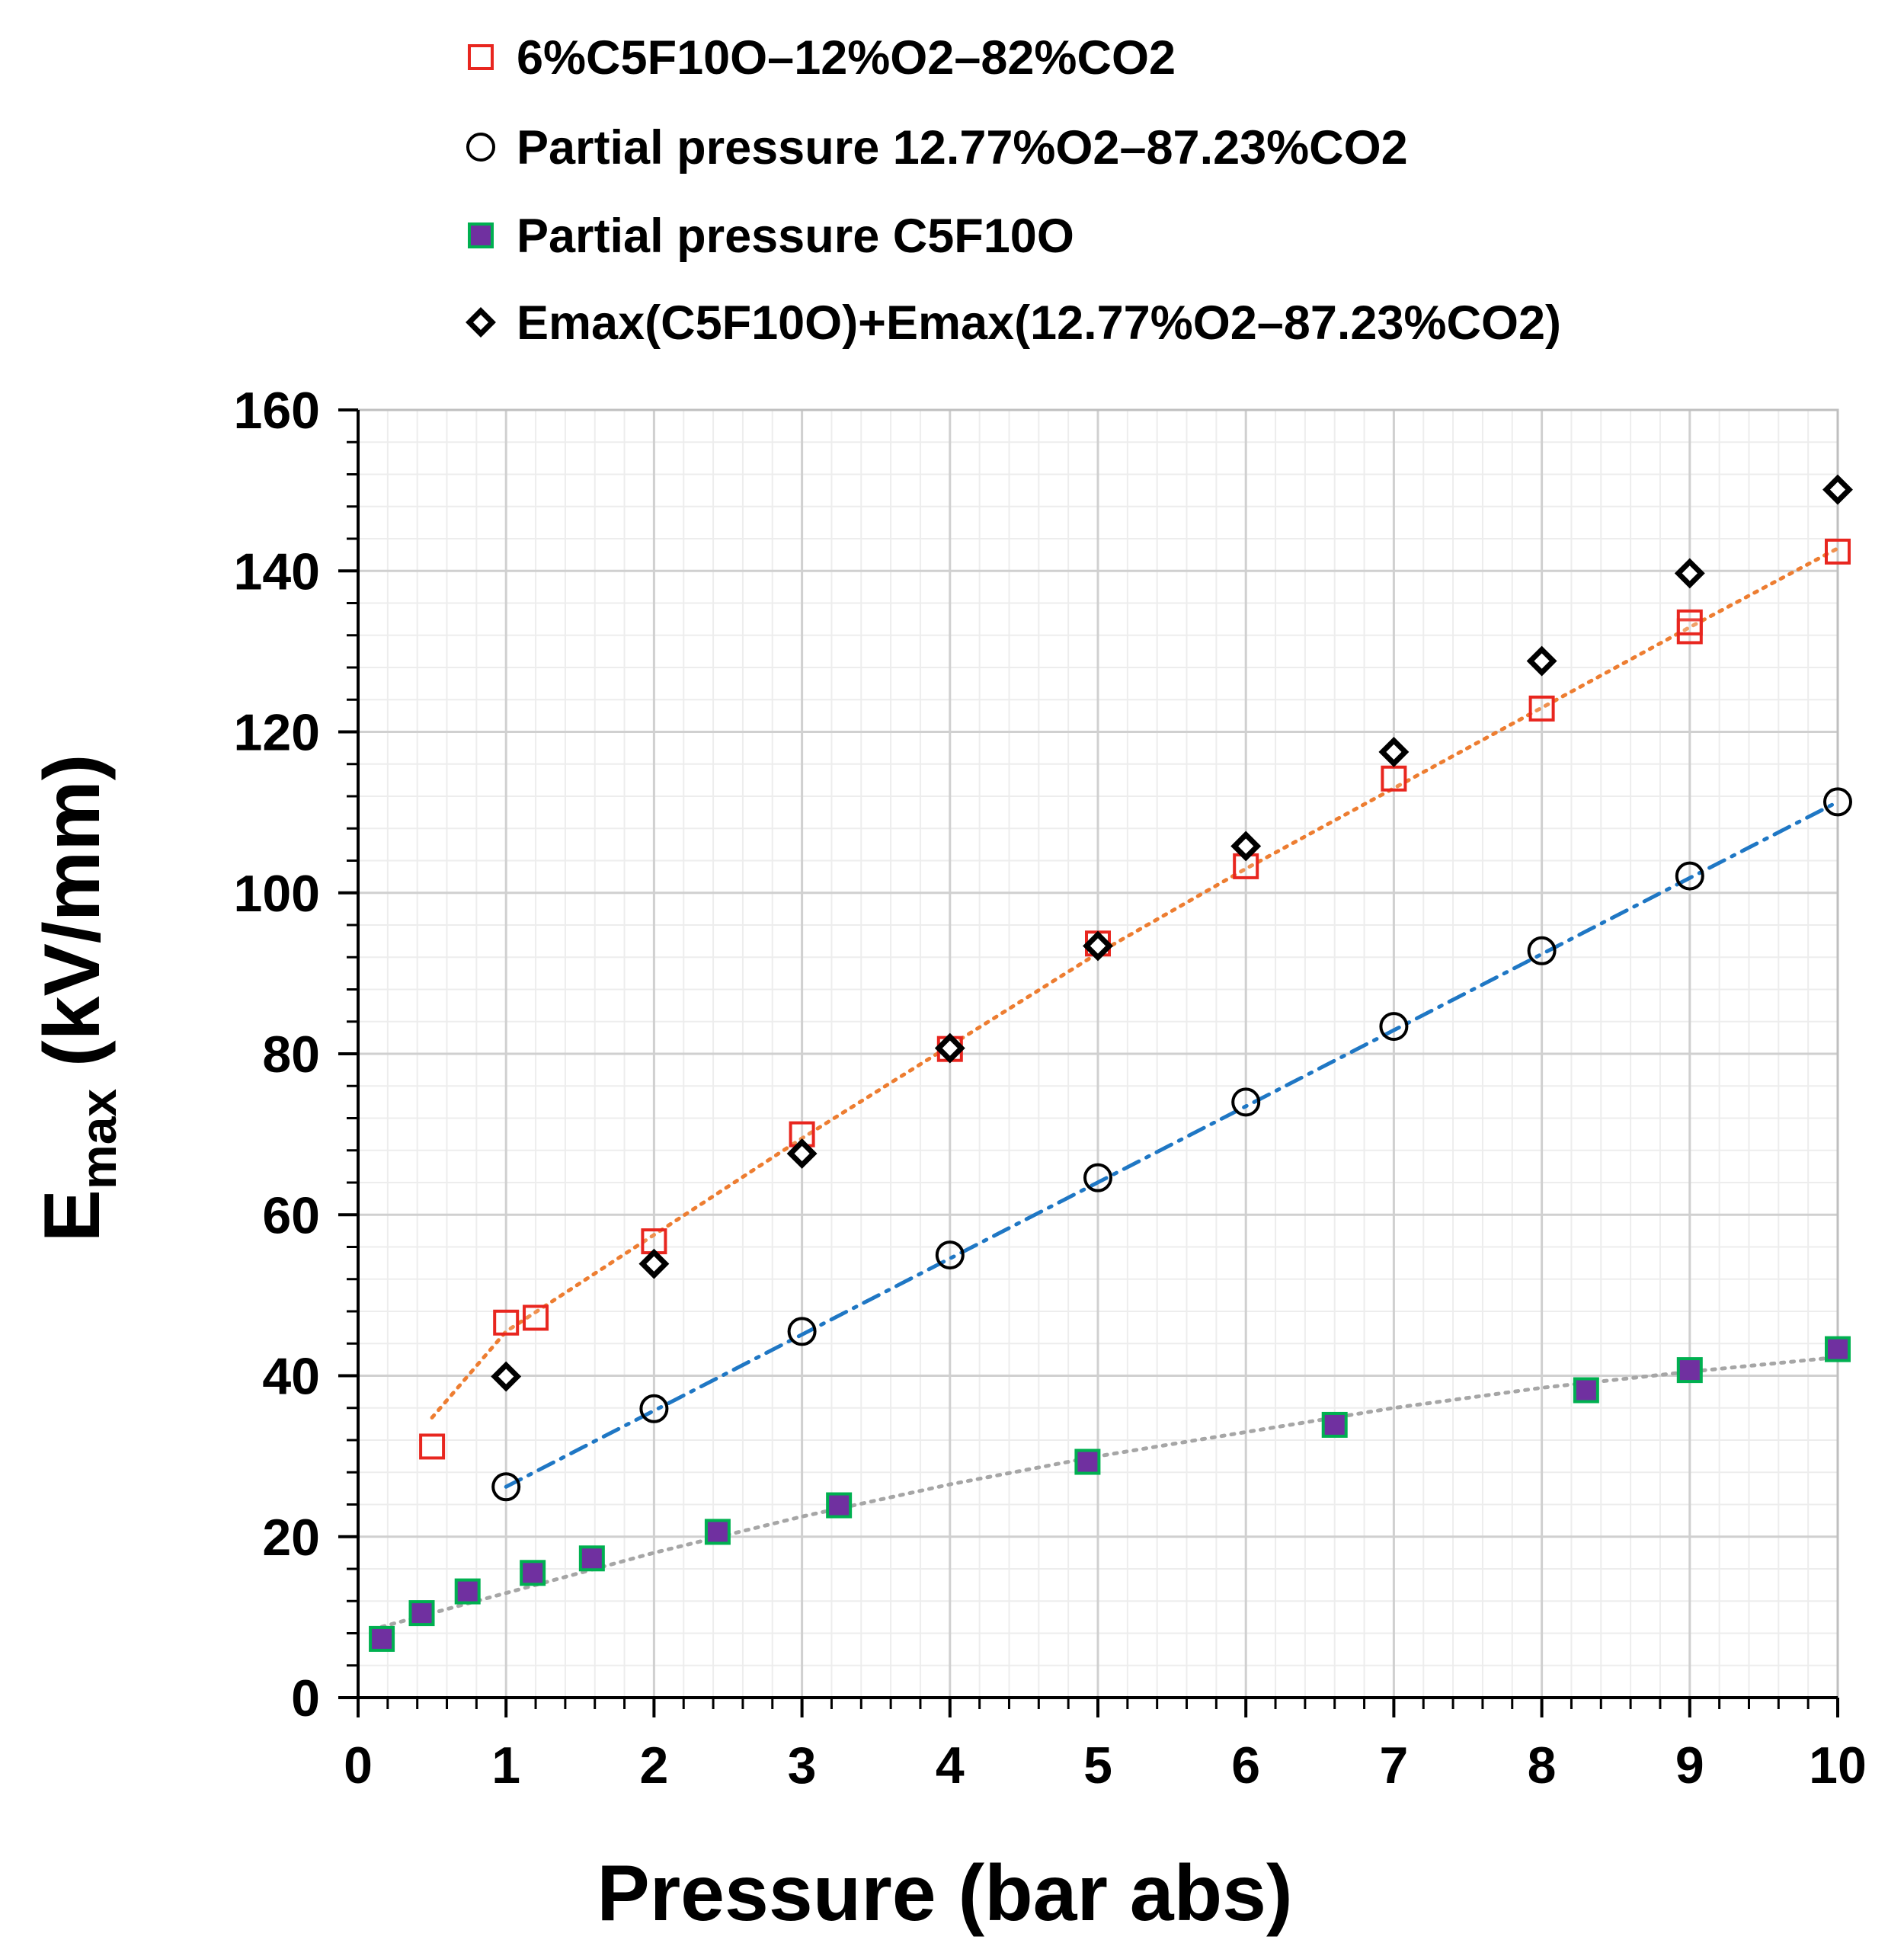  I want to click on legend-label: Emax(C5F10O)+Emax(12.77%O2–87.23%CO2), so click(1039, 323).